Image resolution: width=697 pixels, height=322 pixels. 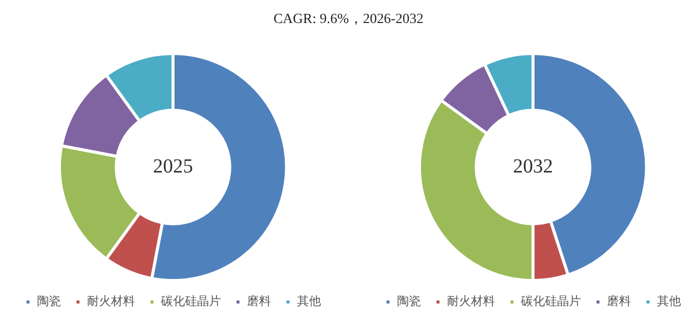 I want to click on text: 2032, so click(x=533, y=166).